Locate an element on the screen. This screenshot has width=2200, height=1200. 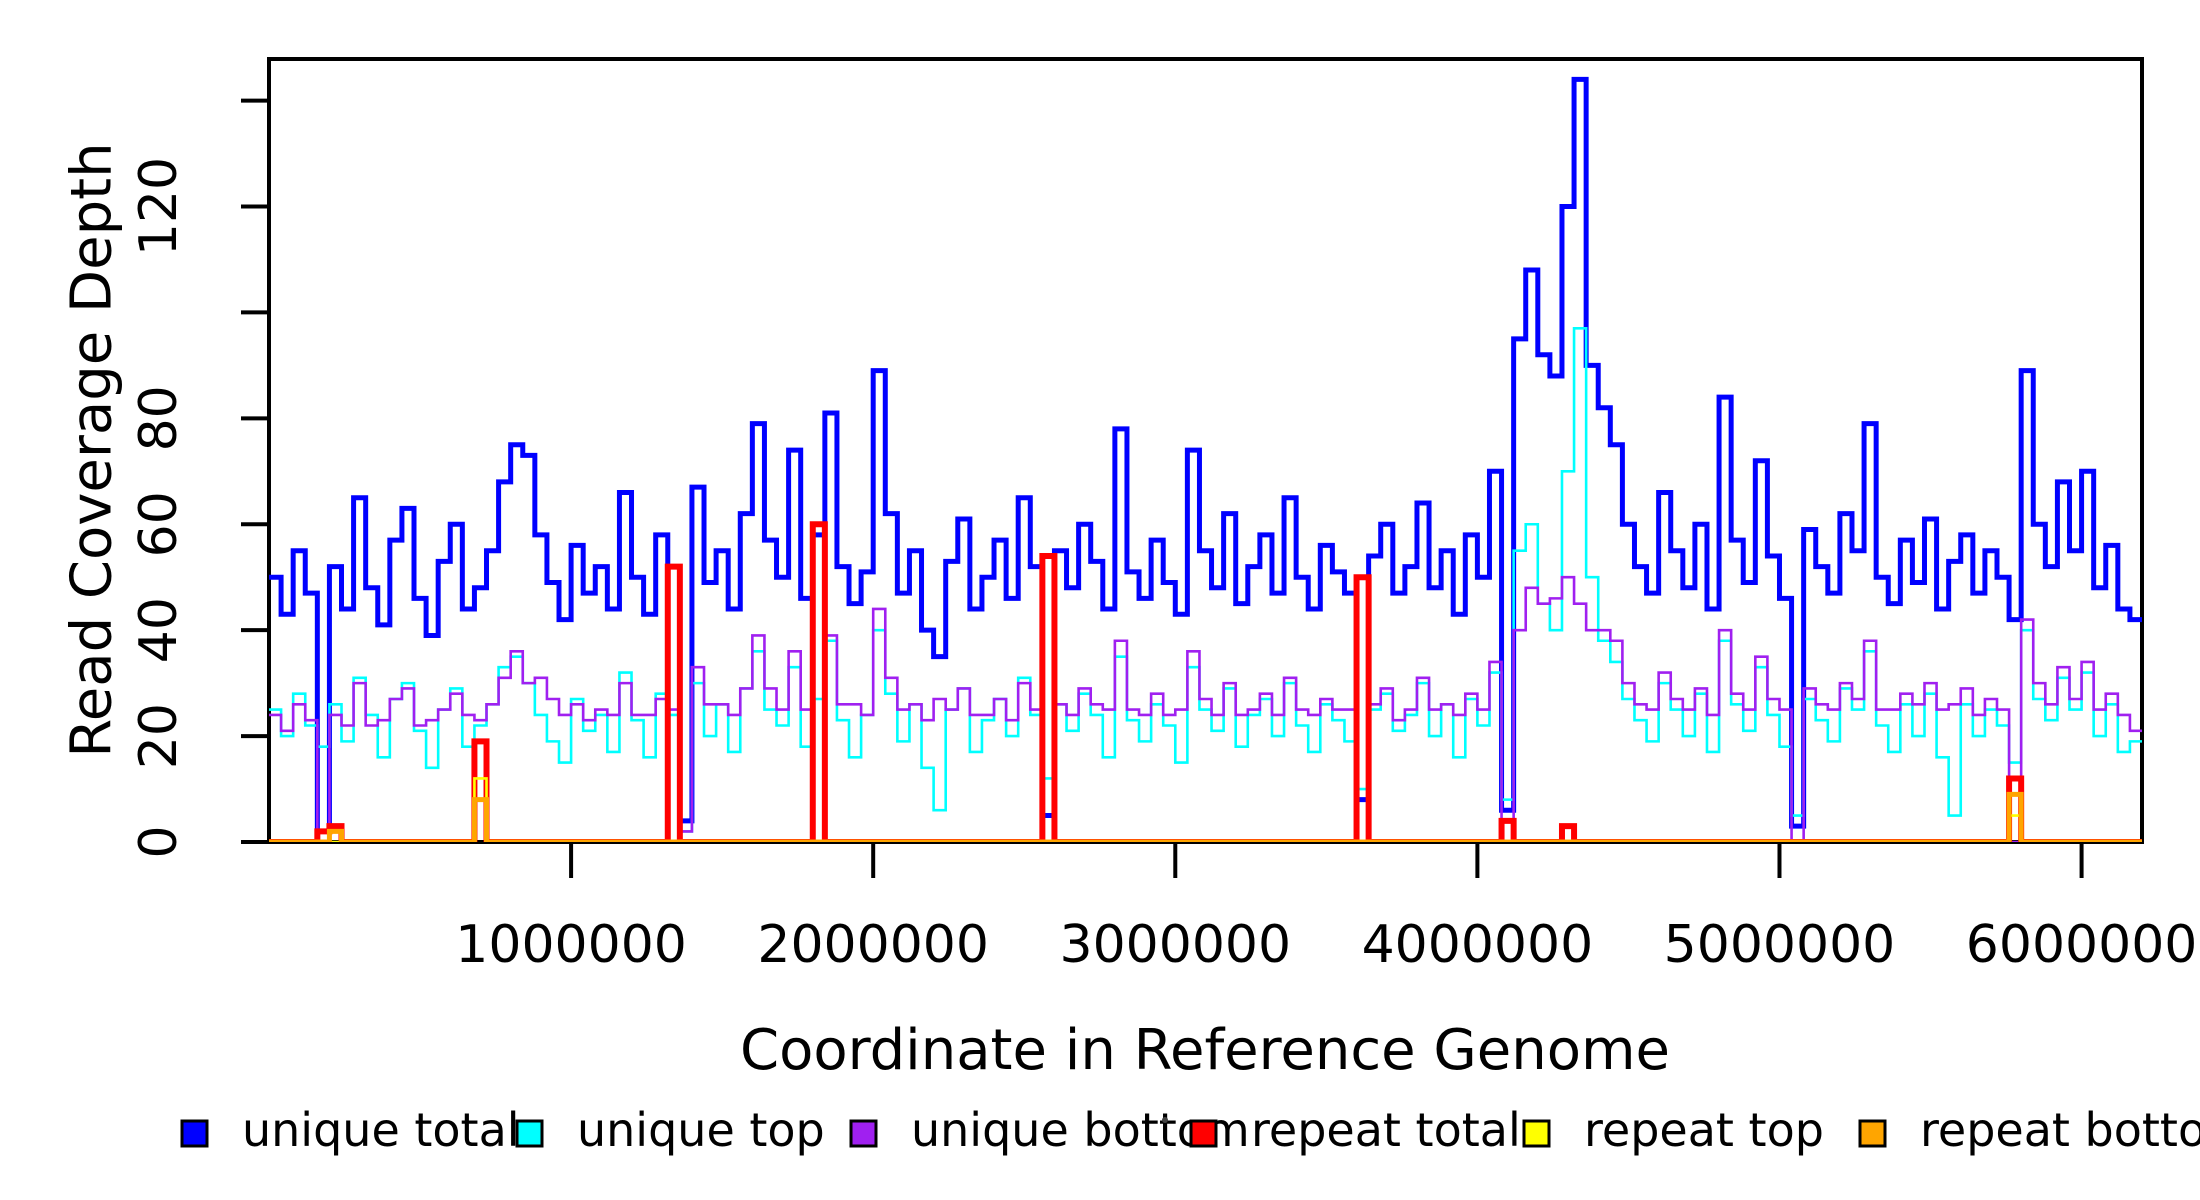
x-axis-title: Coordinate in Reference Genome is located at coordinates (1205, 1050).